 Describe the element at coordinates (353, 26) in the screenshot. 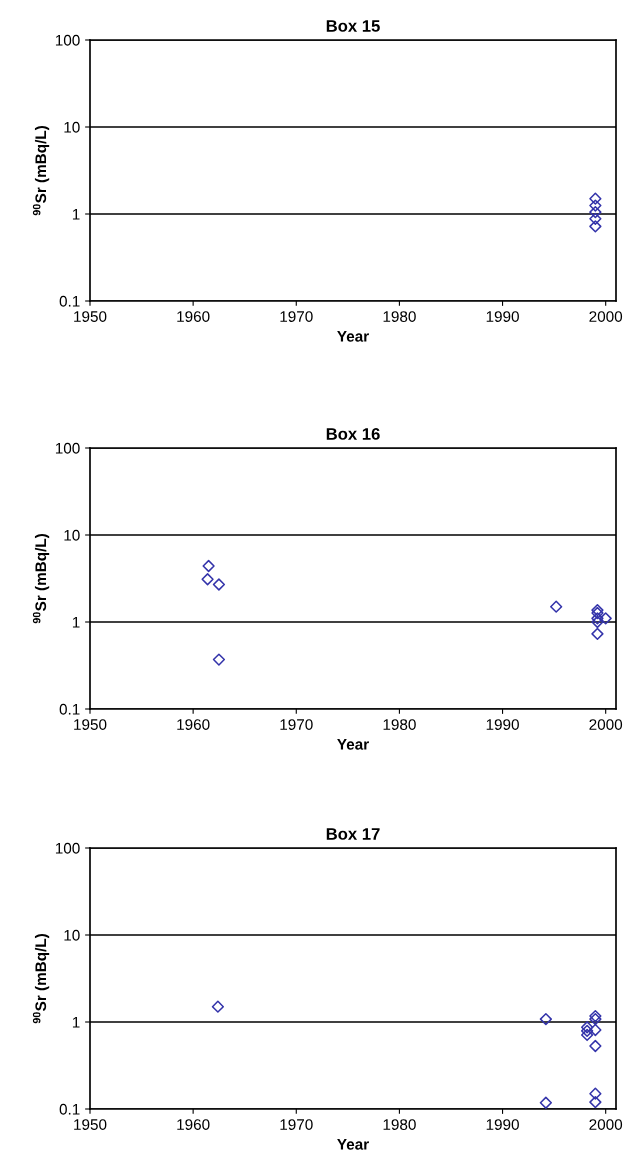

I see `chart-title: Box 15` at that location.